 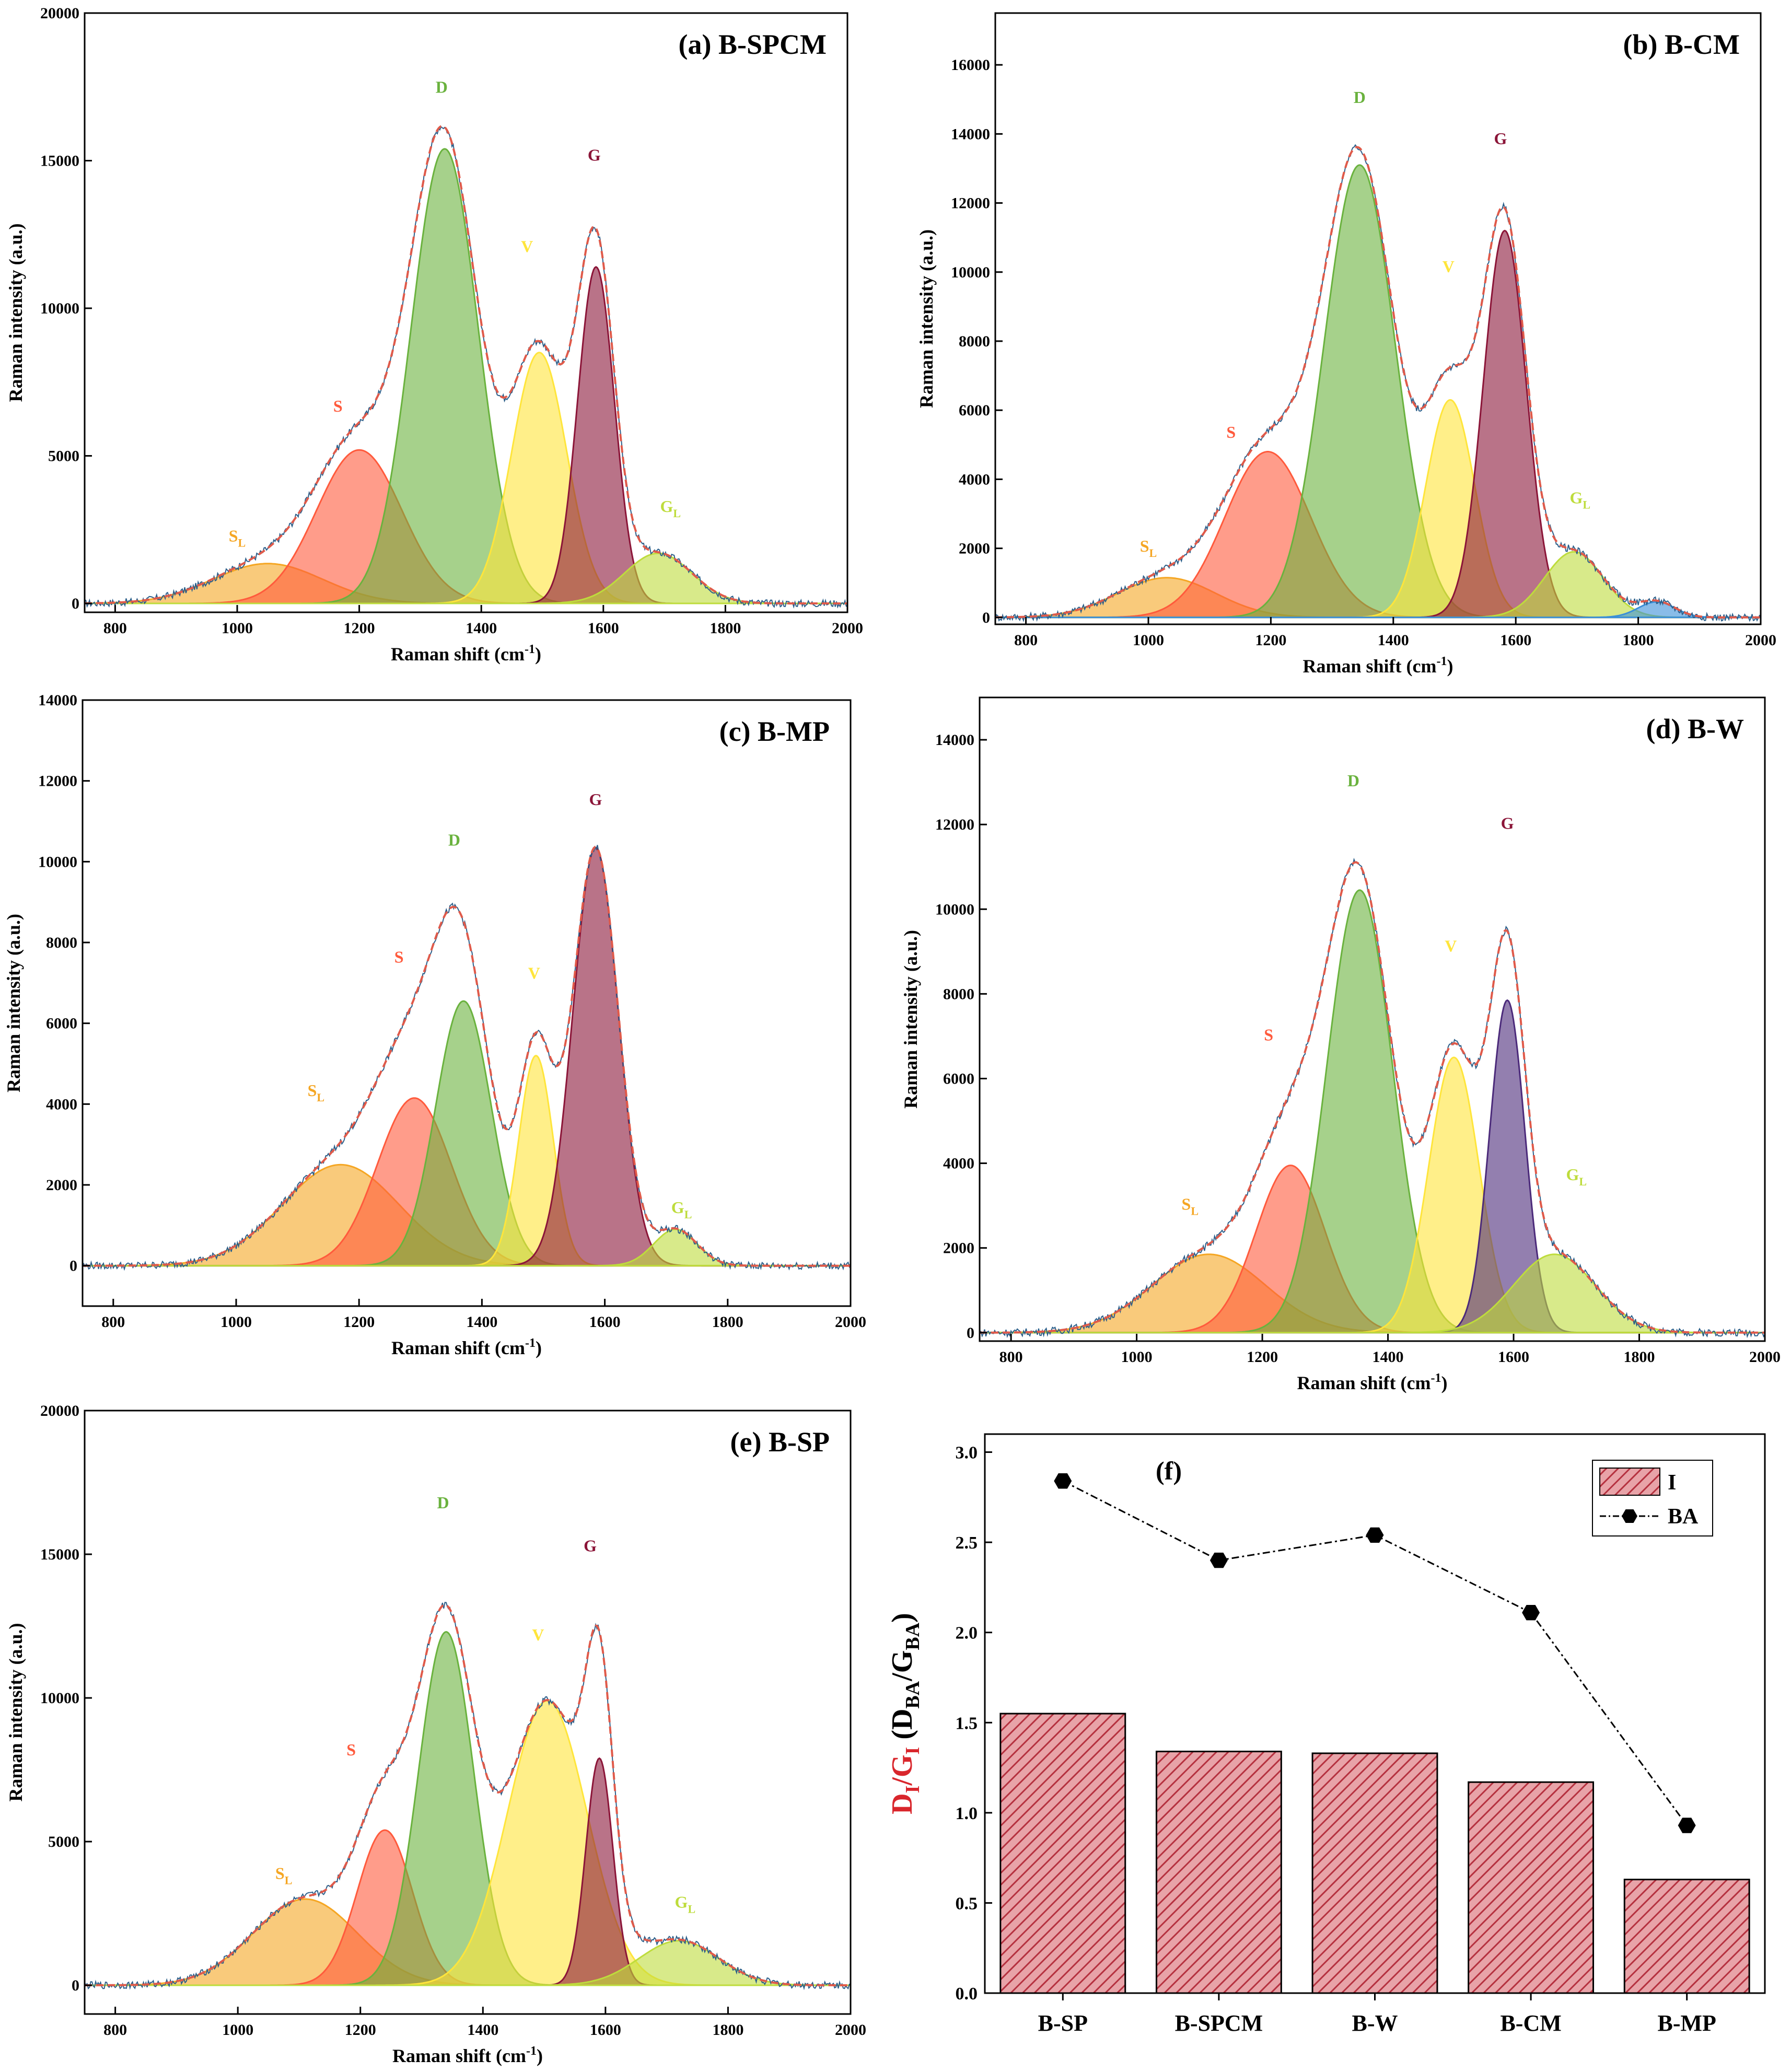 What do you see at coordinates (454, 839) in the screenshot?
I see `peak-label-text: D` at bounding box center [454, 839].